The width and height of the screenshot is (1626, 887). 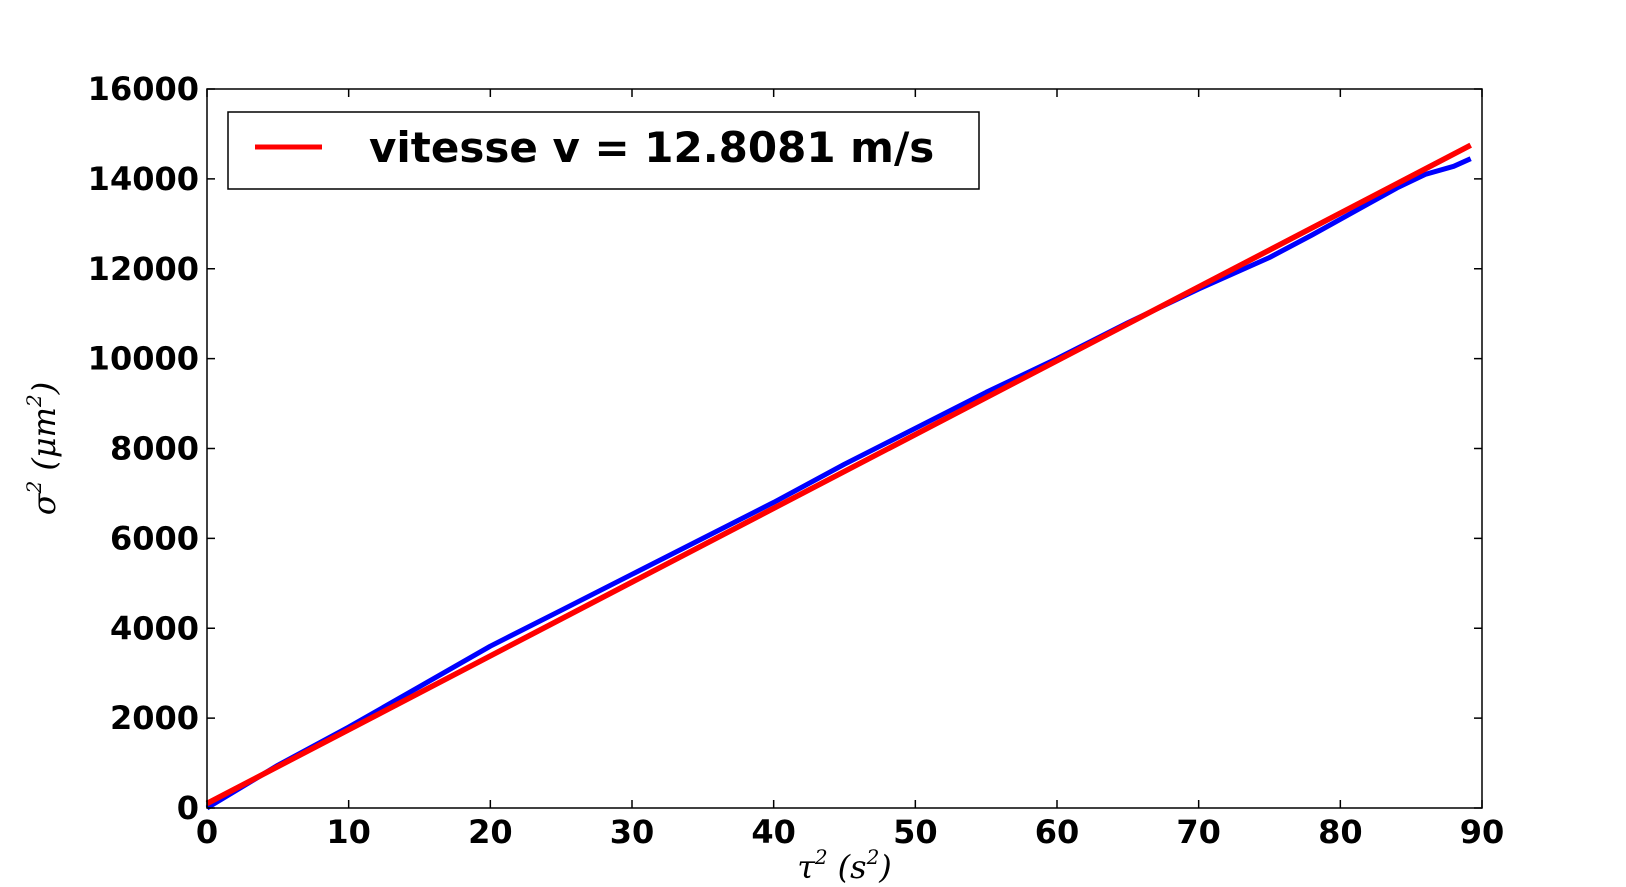 What do you see at coordinates (34, 401) in the screenshot?
I see `y-axis-label-unit-sup: 2` at bounding box center [34, 401].